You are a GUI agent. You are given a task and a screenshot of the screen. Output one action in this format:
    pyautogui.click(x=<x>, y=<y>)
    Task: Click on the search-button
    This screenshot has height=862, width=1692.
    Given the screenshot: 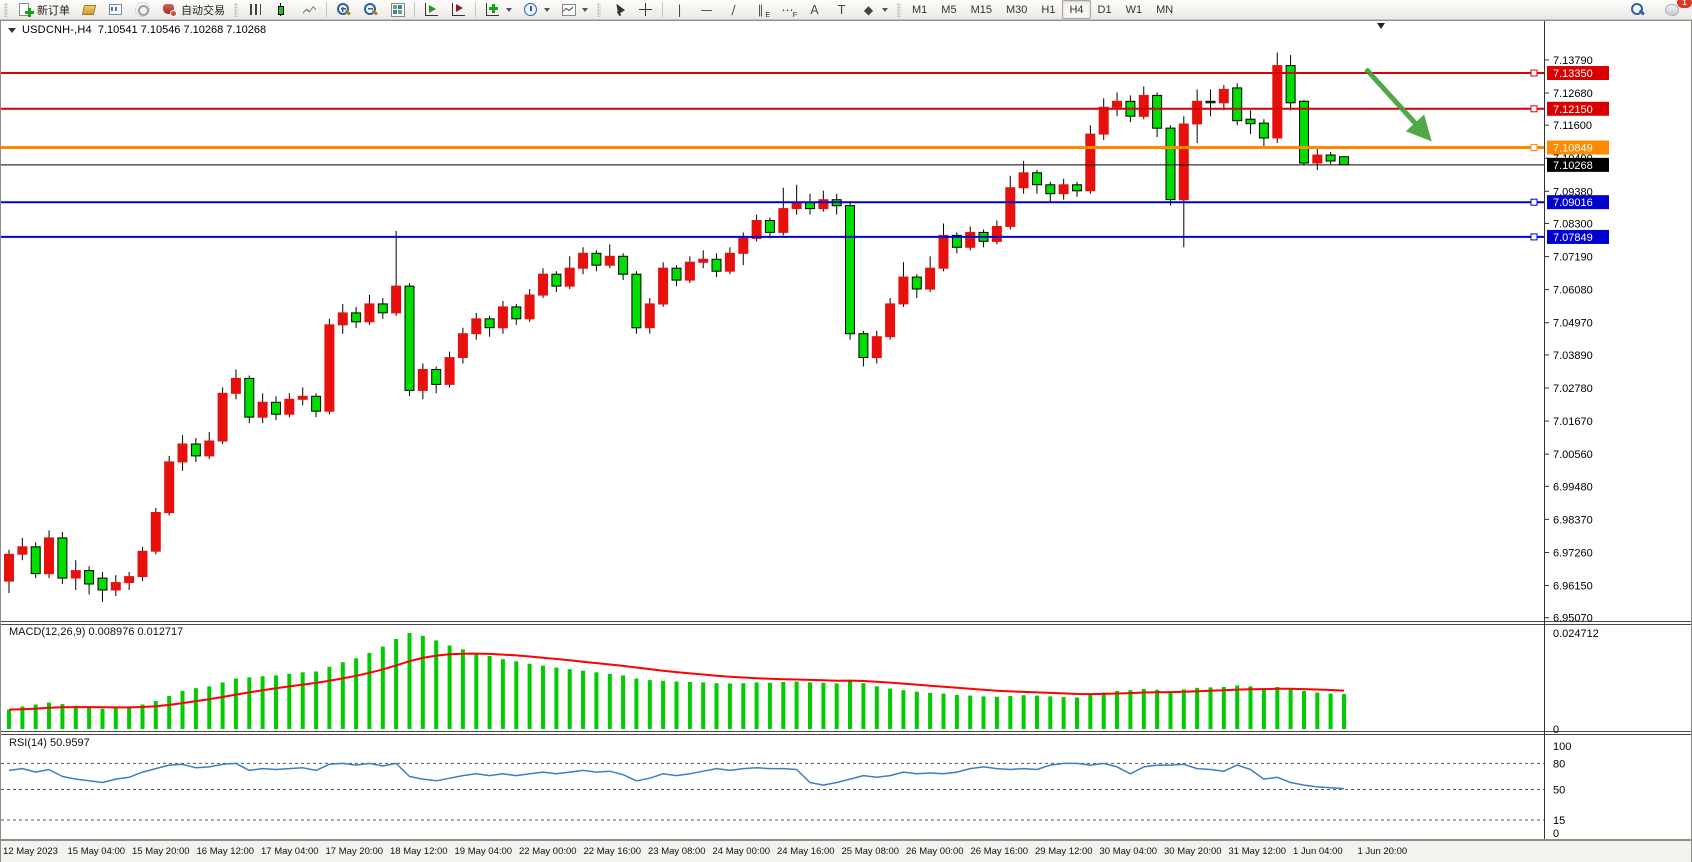 What is the action you would take?
    pyautogui.click(x=1637, y=9)
    